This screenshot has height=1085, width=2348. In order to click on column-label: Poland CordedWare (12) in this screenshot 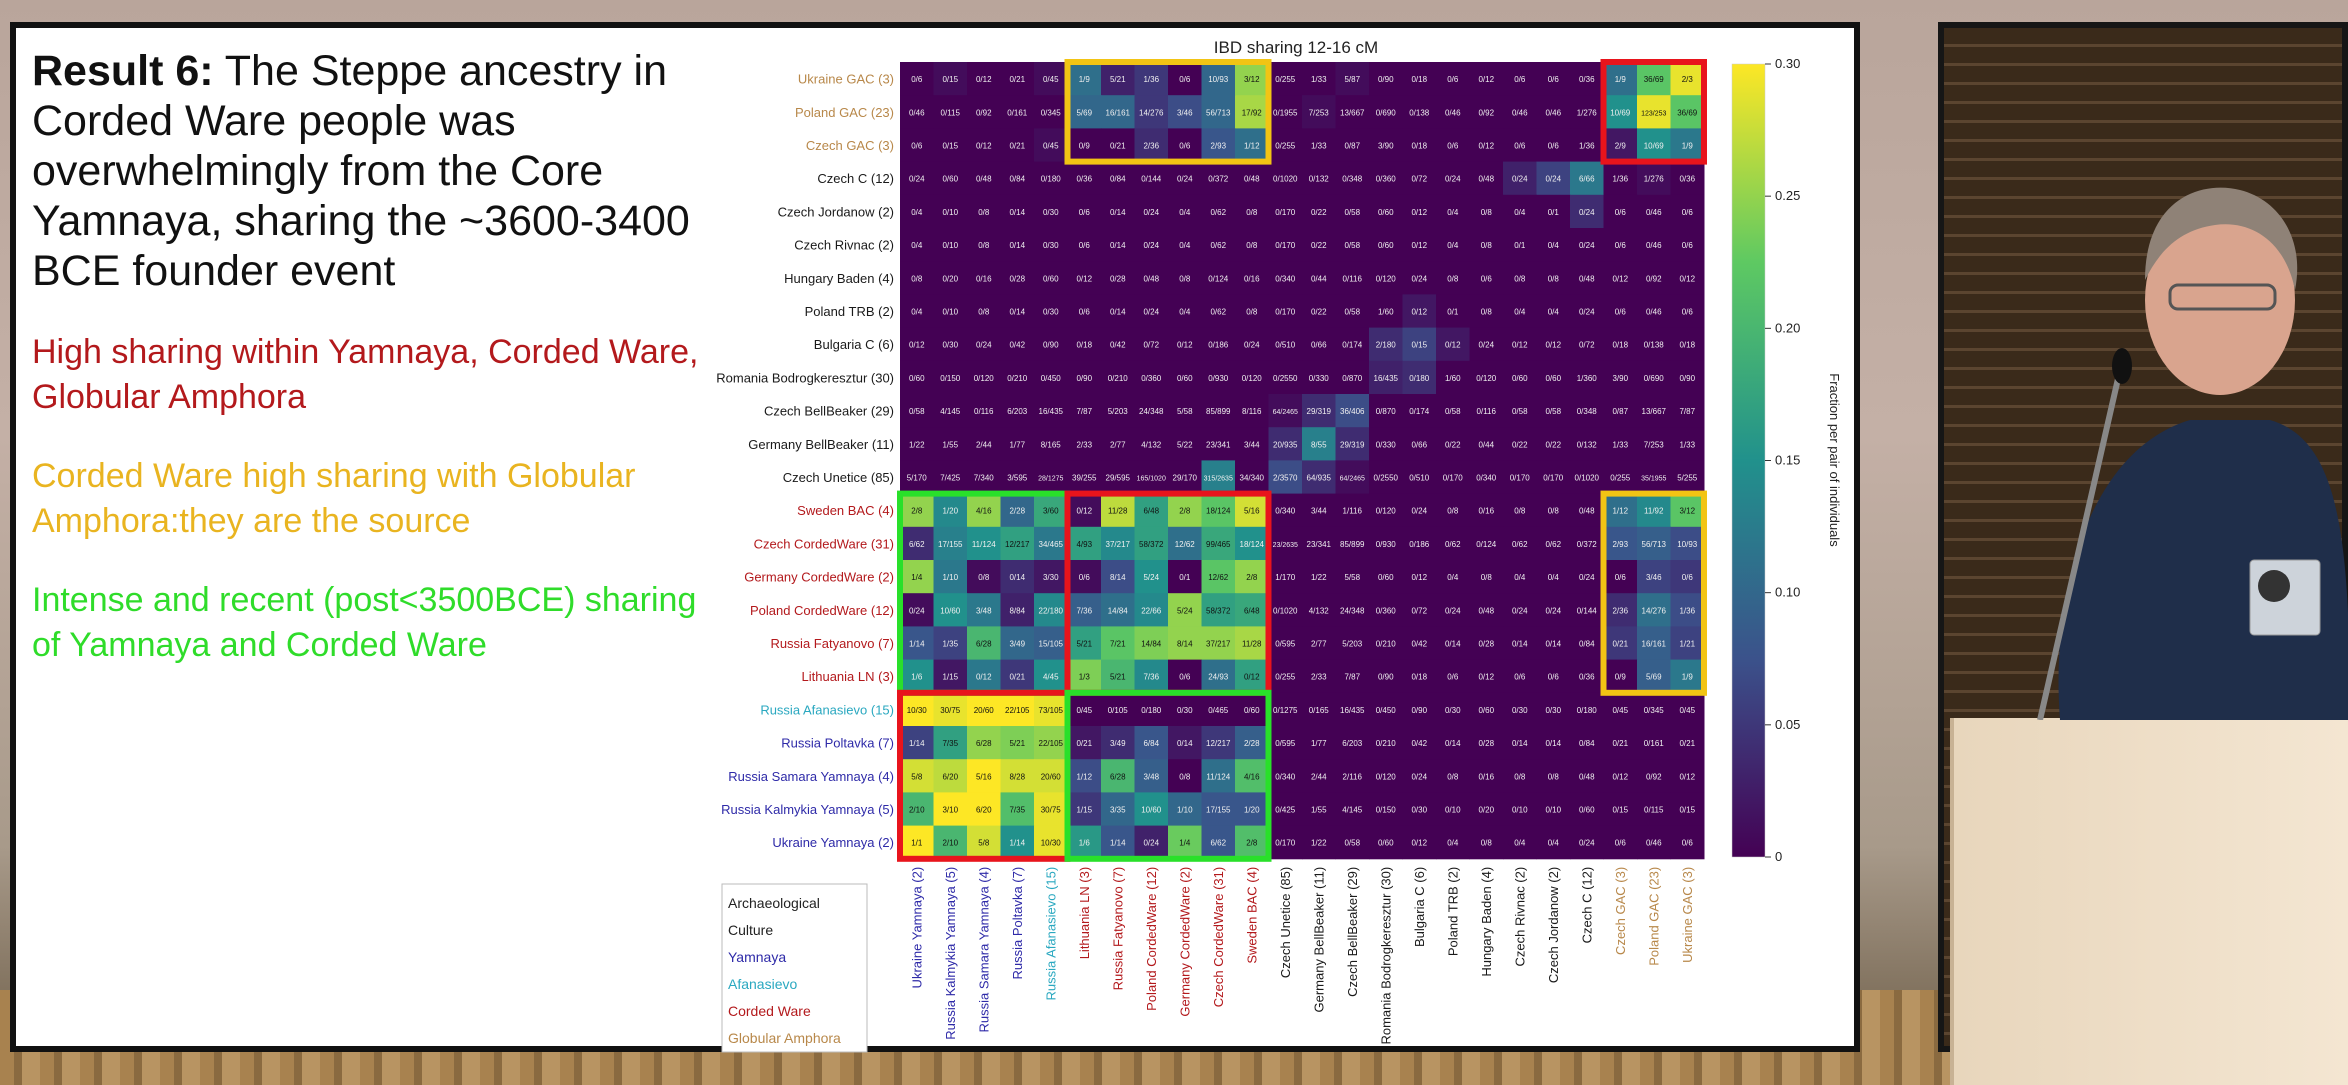, I will do `click(1151, 939)`.